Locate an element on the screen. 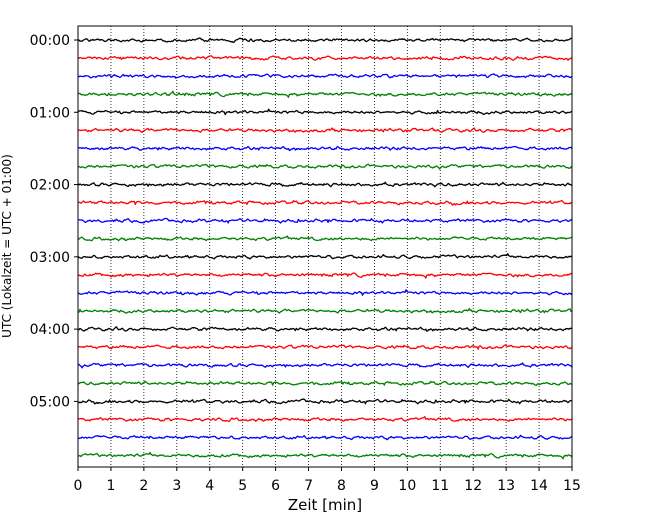 This screenshot has height=520, width=650. x-tick-label: 14 is located at coordinates (539, 486).